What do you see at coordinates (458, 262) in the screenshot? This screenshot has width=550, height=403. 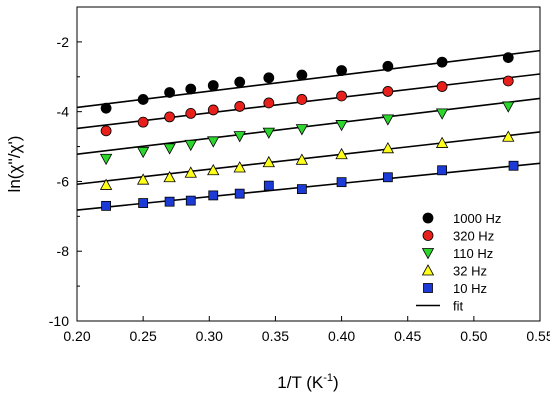 I see `legend: 1000 Hz 320 Hz 110 Hz 32 Hz 10 Hz fit` at bounding box center [458, 262].